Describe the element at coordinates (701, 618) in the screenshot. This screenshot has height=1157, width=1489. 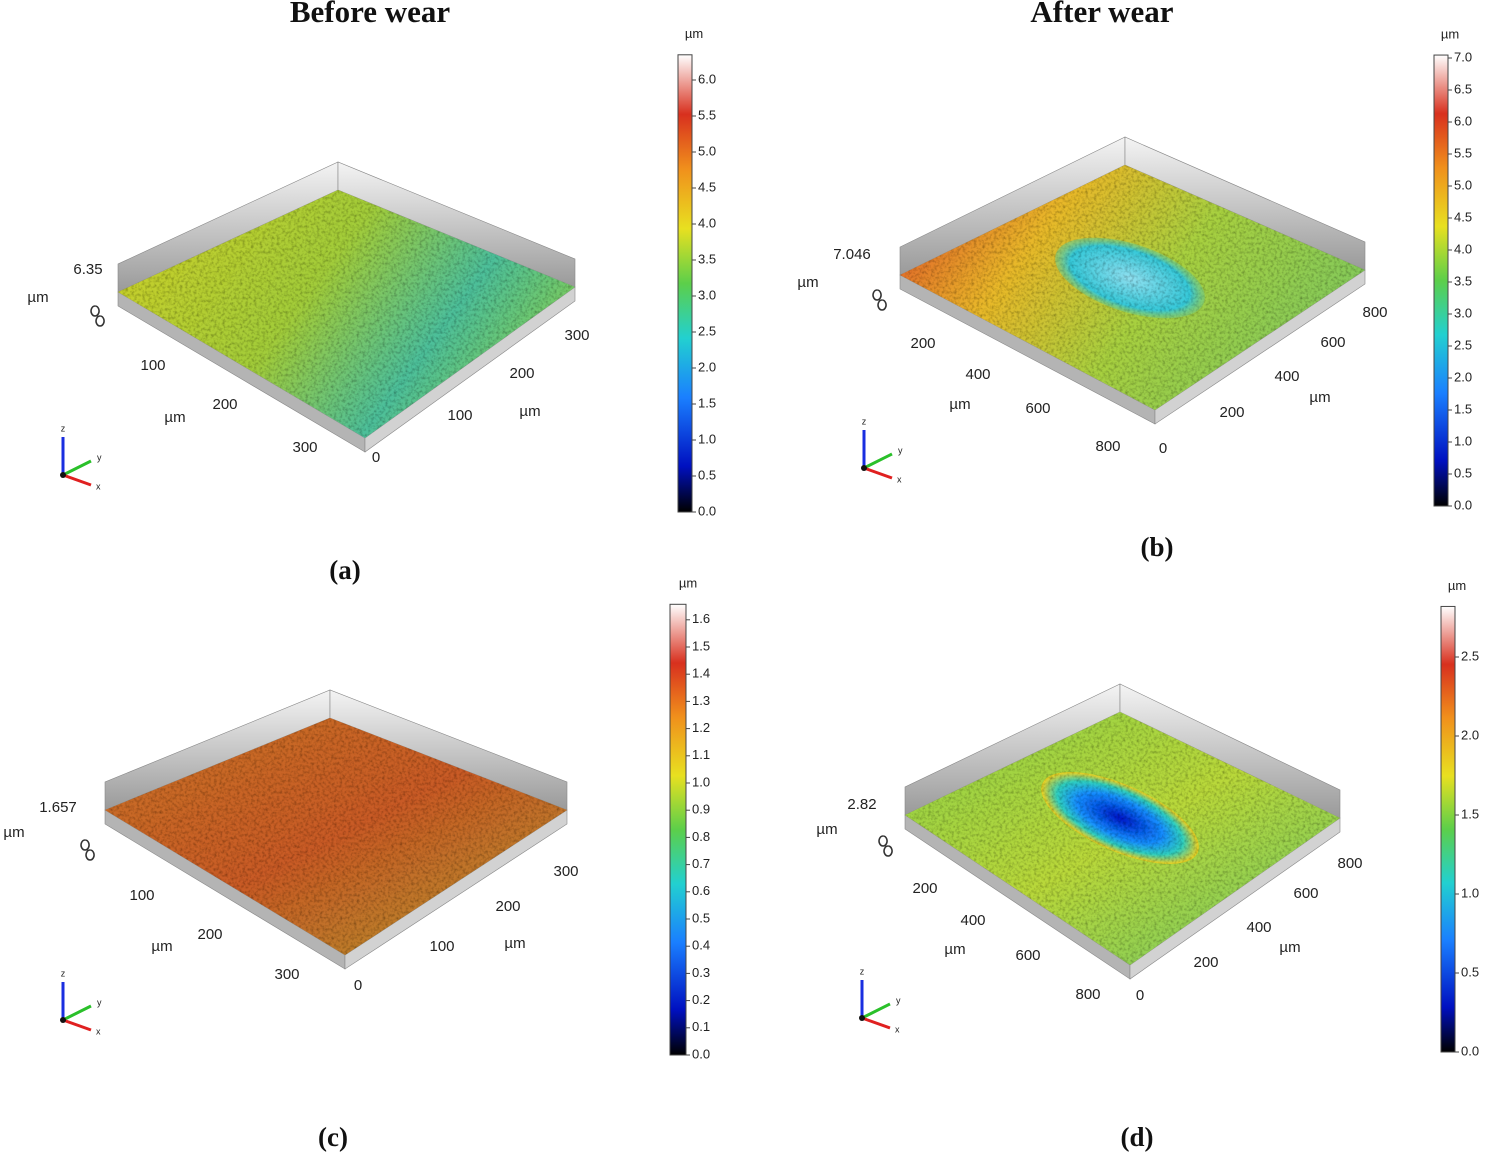
I see `colorbar-tick-label: 1.6` at that location.